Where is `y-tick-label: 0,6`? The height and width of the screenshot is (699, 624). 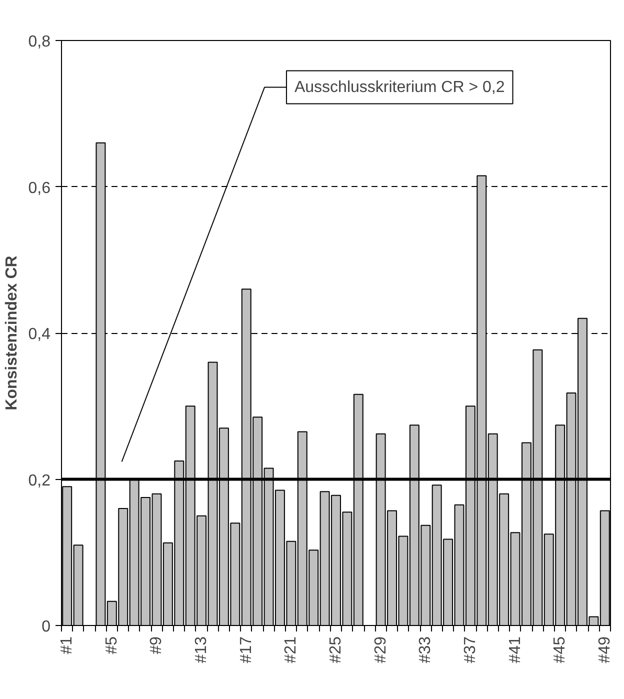
y-tick-label: 0,6 is located at coordinates (39, 188).